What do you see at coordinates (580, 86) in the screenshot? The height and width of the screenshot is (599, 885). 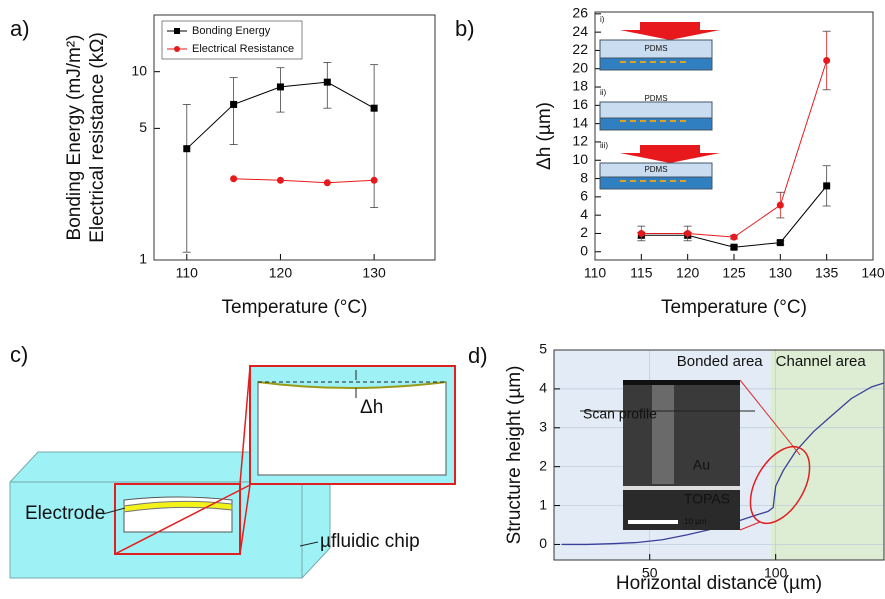 I see `y-tick-label: 18` at bounding box center [580, 86].